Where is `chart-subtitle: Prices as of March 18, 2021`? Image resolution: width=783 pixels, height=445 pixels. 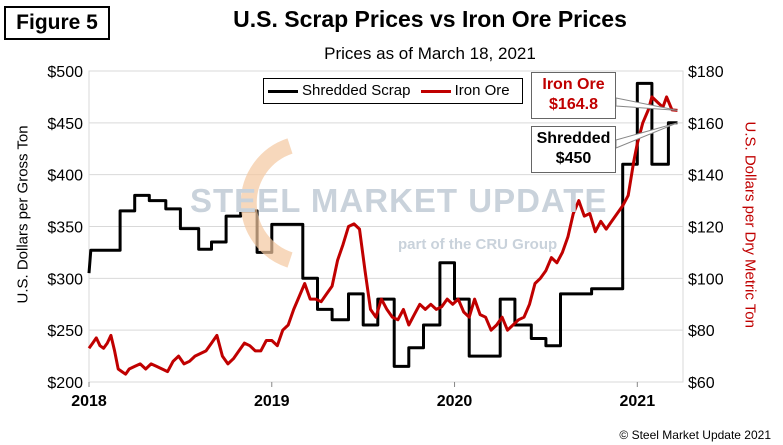 chart-subtitle: Prices as of March 18, 2021 is located at coordinates (430, 53).